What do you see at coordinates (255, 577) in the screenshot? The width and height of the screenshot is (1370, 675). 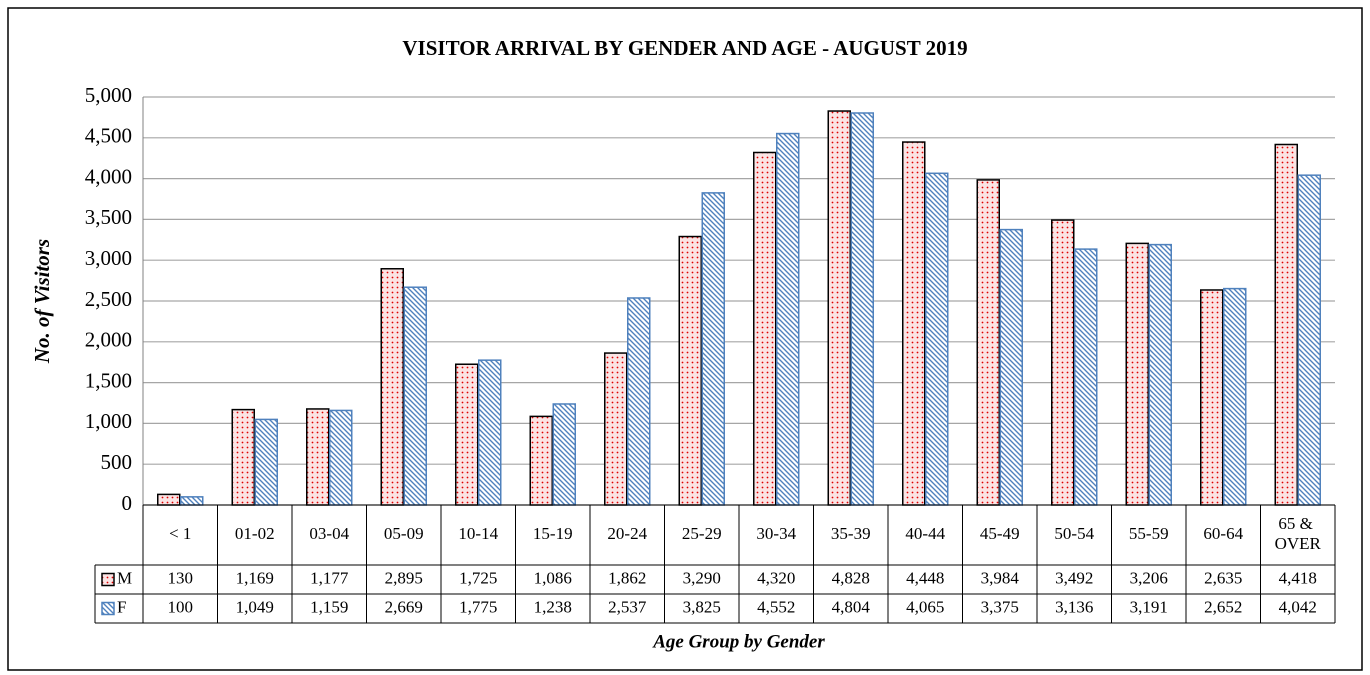 I see `table-value: 1,169` at bounding box center [255, 577].